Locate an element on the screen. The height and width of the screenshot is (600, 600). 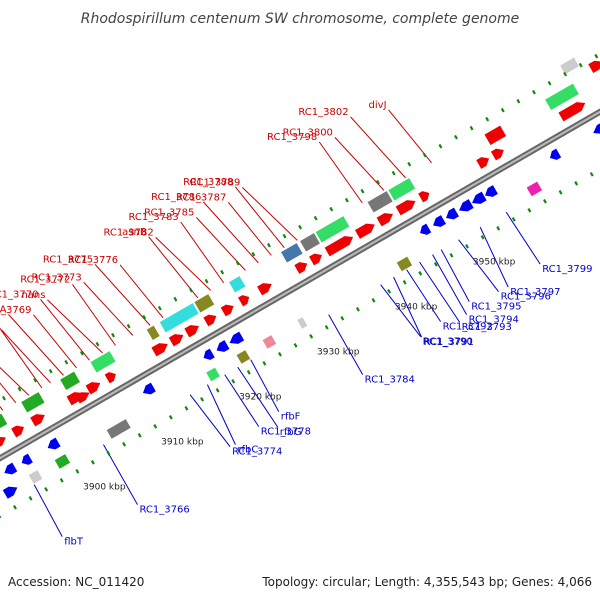
gene-label-bottom: RC1_3784 is located at coordinates (390, 380).